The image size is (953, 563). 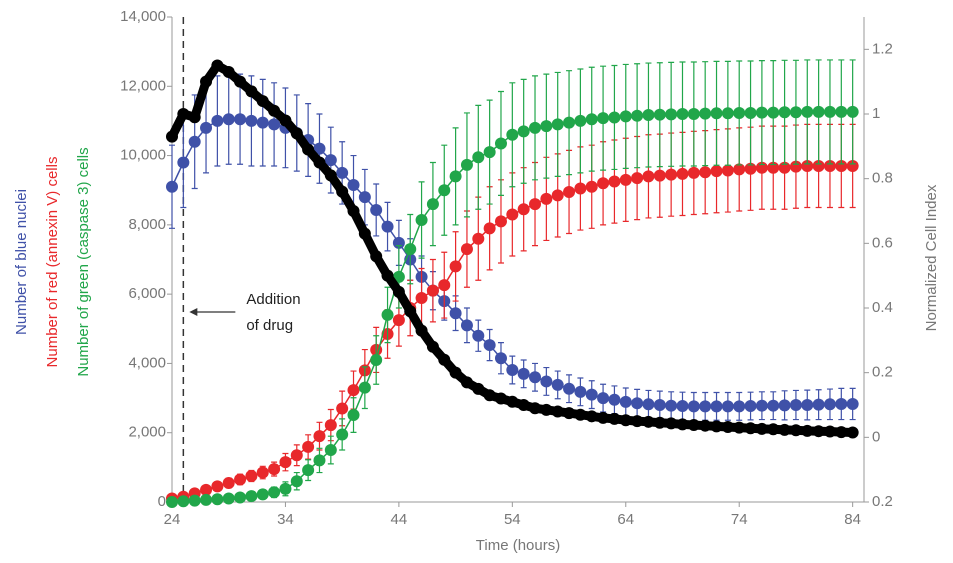 What do you see at coordinates (882, 242) in the screenshot?
I see `y2-tick-label: 0.6` at bounding box center [882, 242].